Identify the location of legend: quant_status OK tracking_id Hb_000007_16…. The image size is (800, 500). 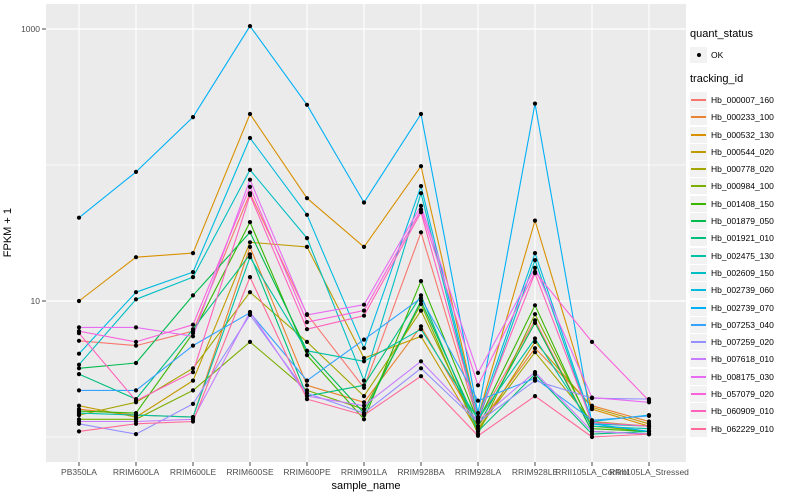
(744, 232).